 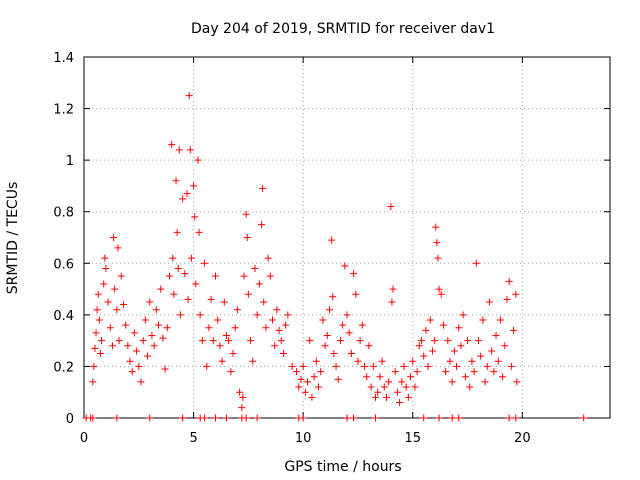 I want to click on x-tick-label: 15, so click(x=412, y=438).